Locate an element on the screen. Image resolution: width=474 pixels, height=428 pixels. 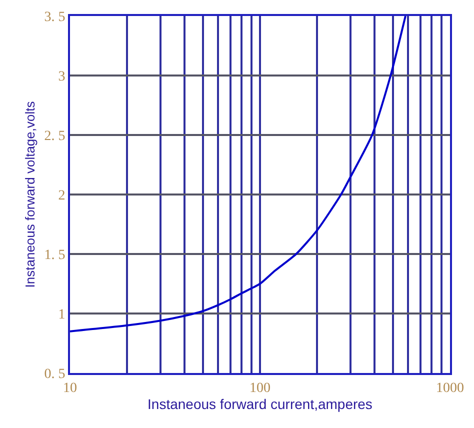
y-axis-title: Instaneous forward voltage,volts is located at coordinates (30, 194).